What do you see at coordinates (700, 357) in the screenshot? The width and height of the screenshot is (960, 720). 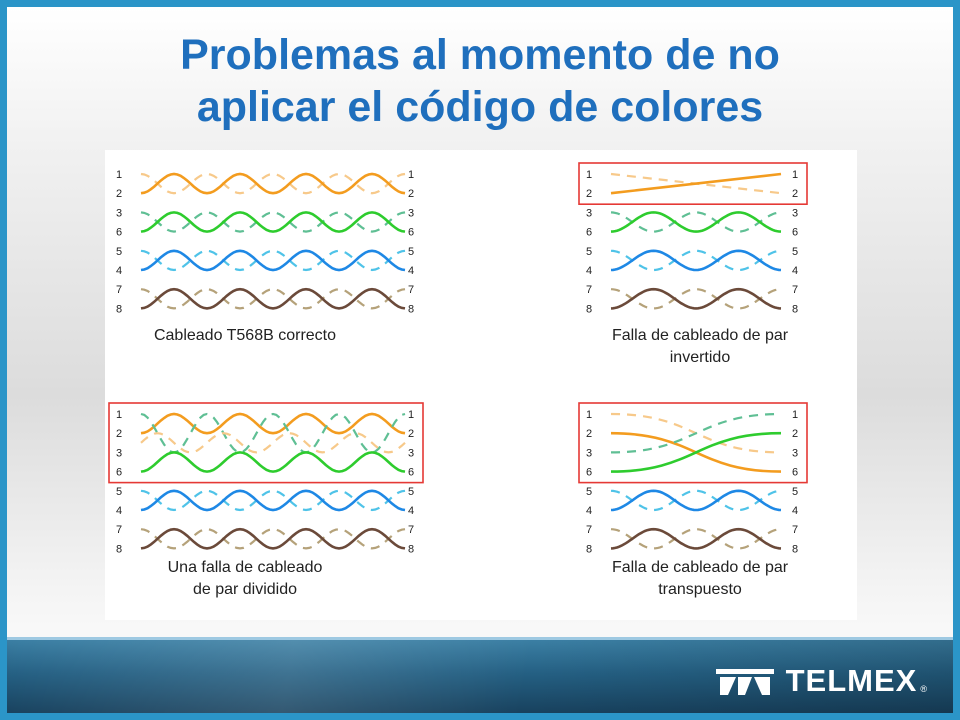 I see `diagram-caption: invertido` at bounding box center [700, 357].